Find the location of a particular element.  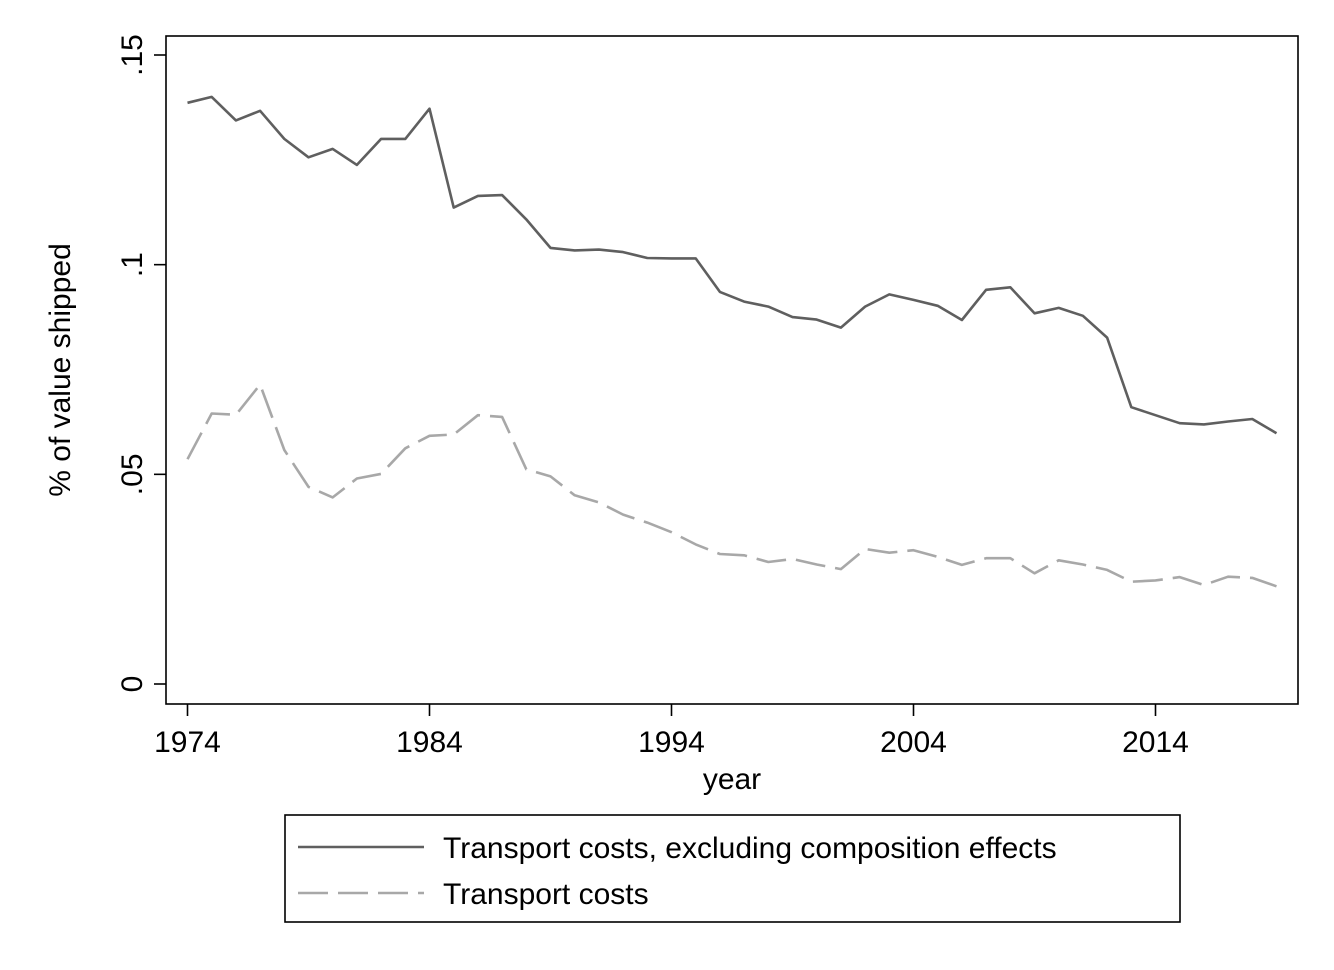

x-tick-label: 2014 is located at coordinates (1155, 742).